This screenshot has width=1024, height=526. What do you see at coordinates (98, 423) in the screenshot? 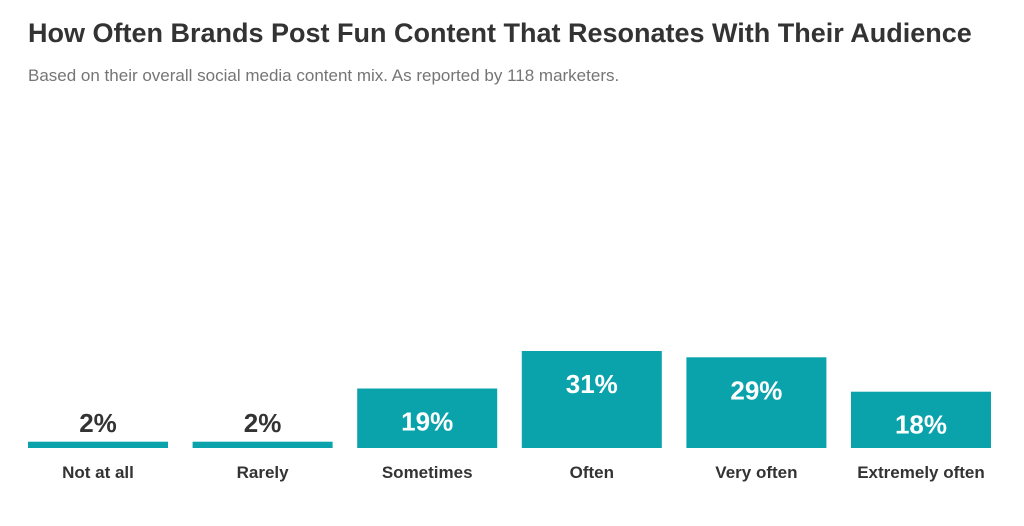
I see `value-label-0: 2%` at bounding box center [98, 423].